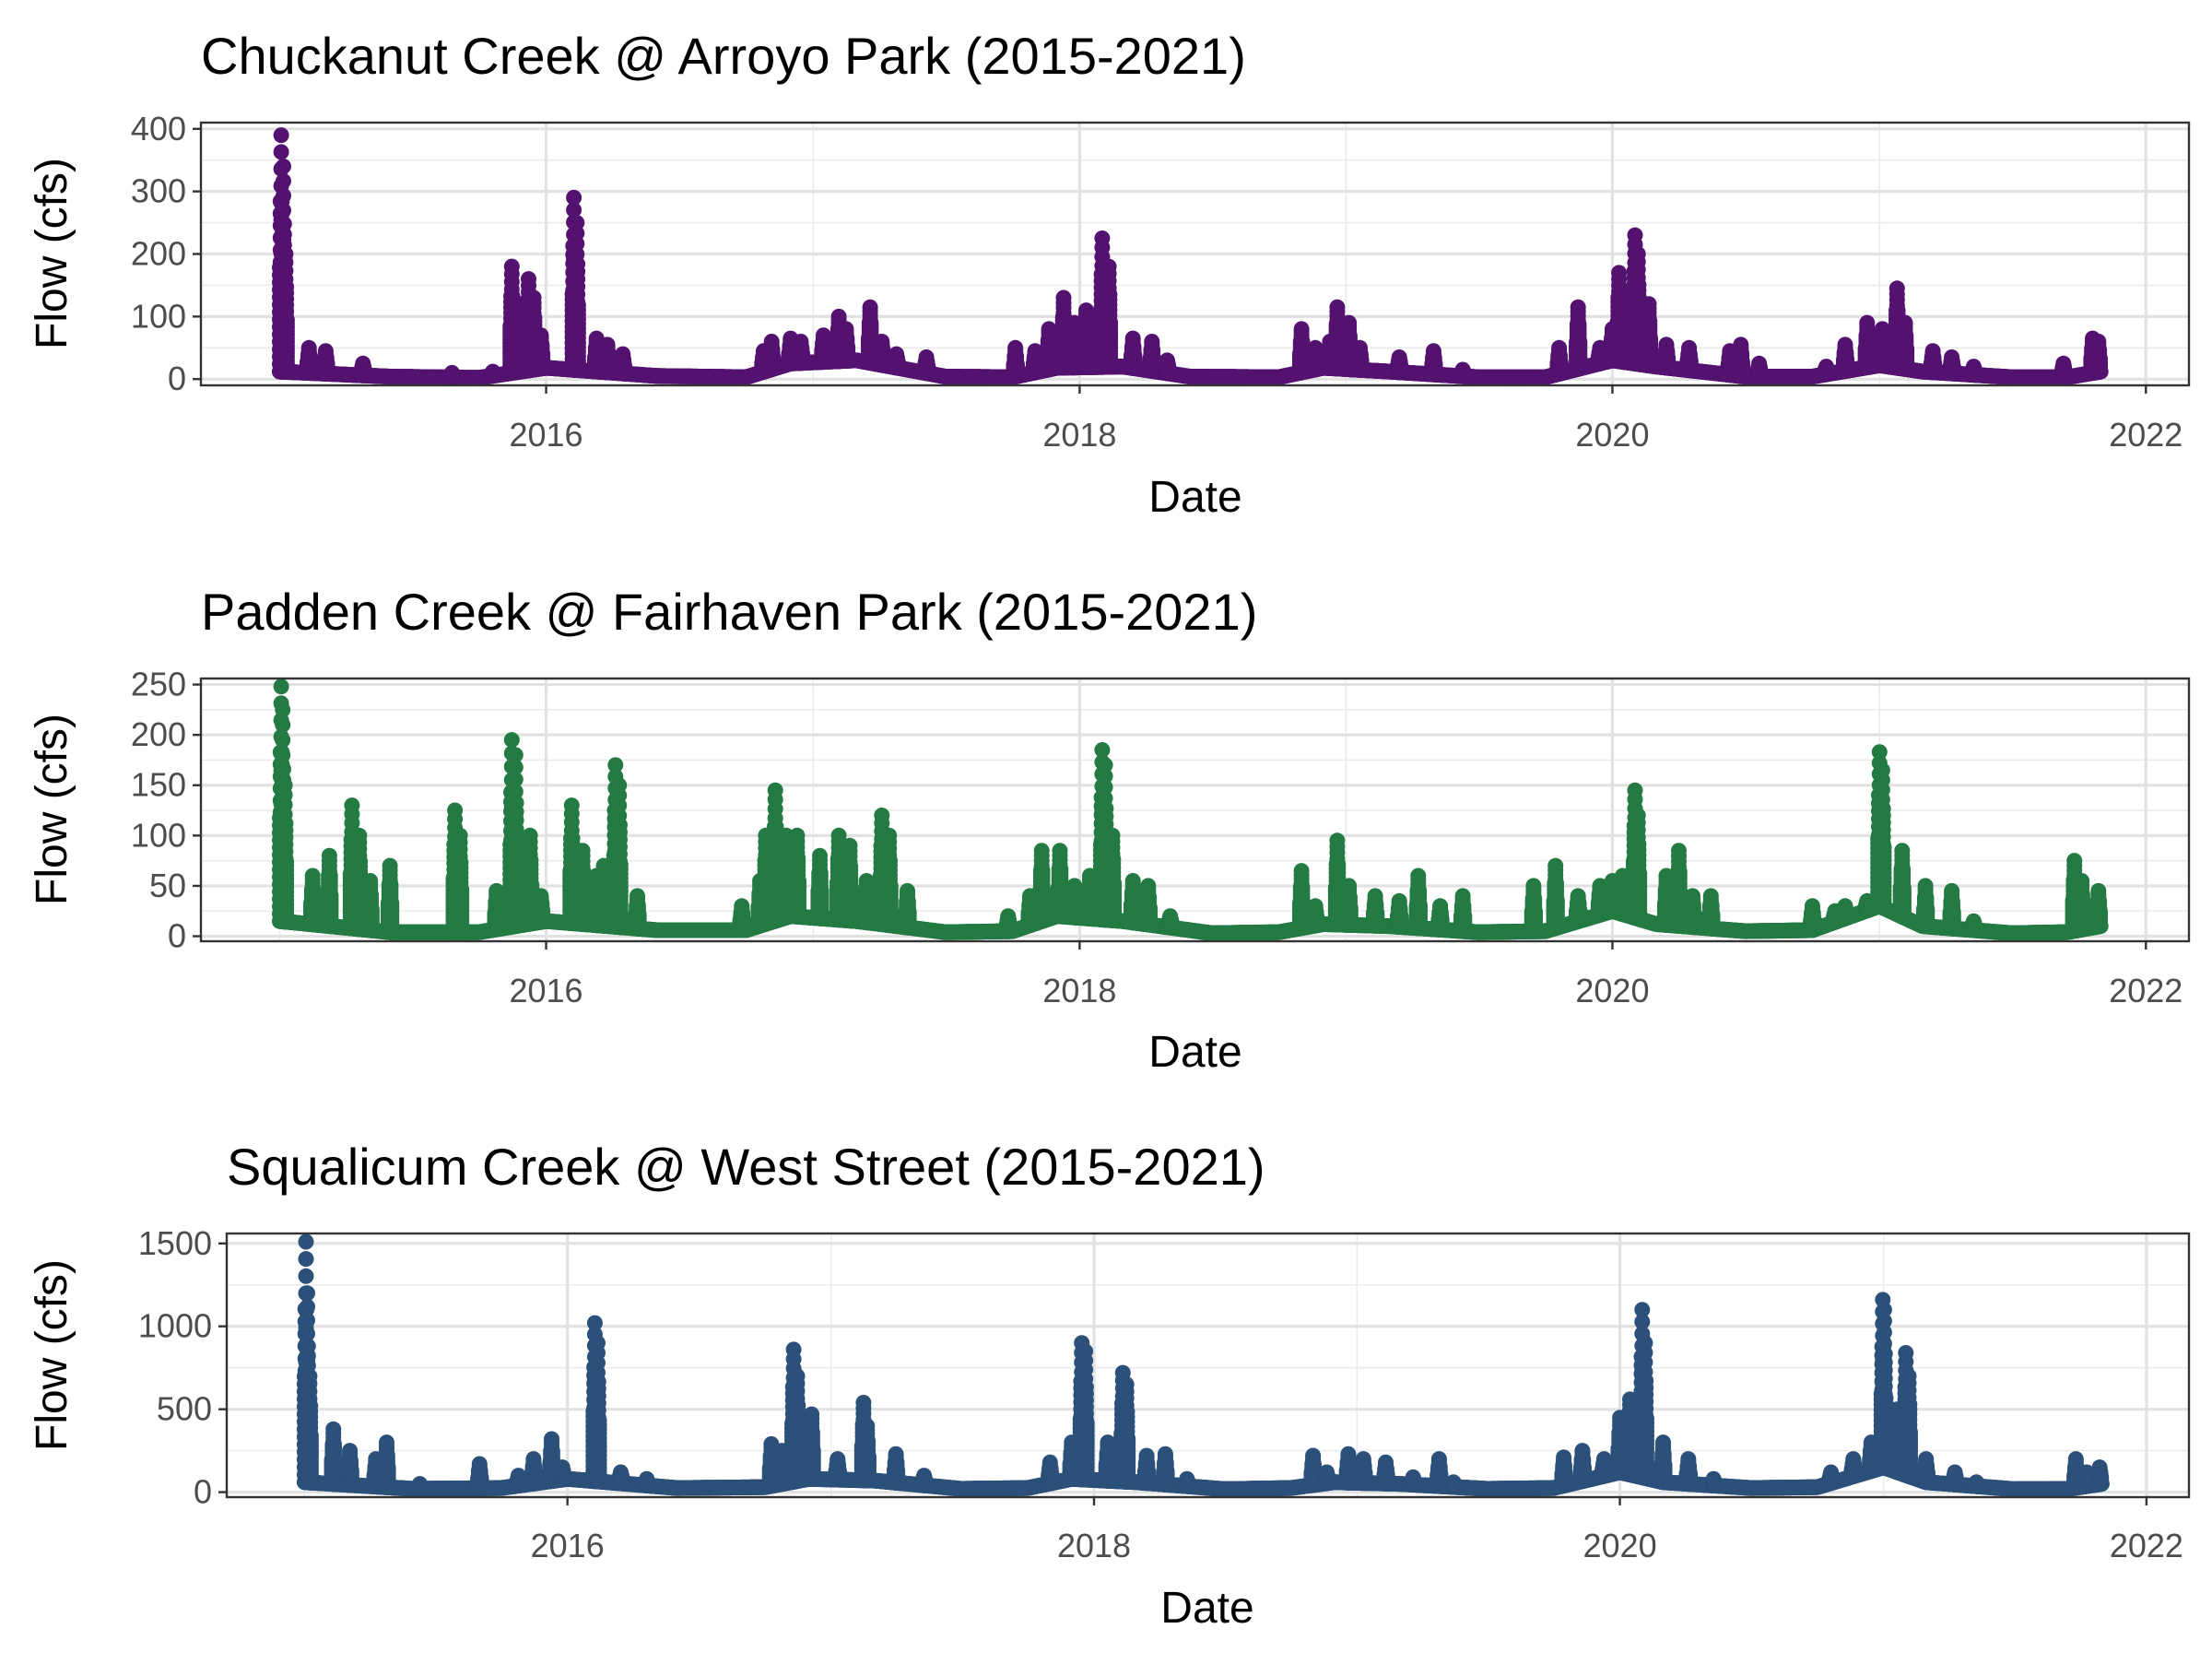 This screenshot has height=1664, width=2212. I want to click on y-tick-label: 300, so click(158, 191).